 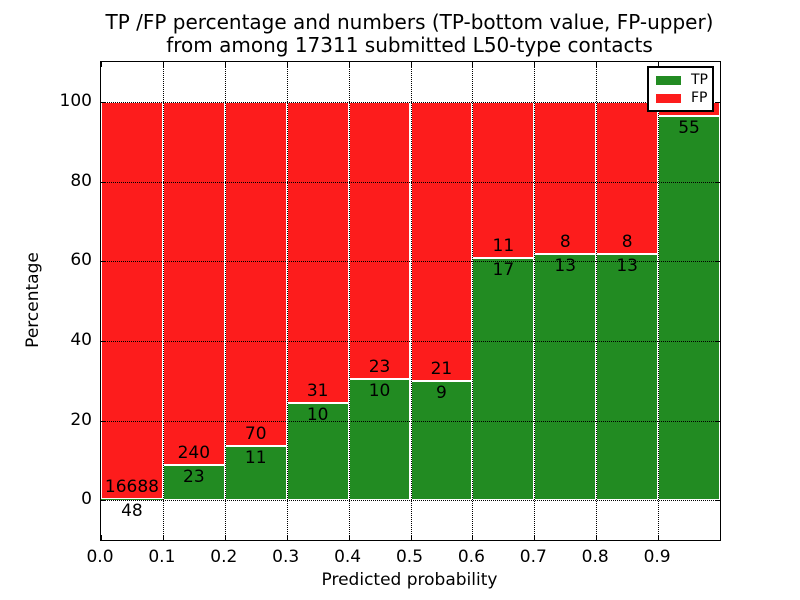 I want to click on y-tick-label: 20, so click(x=81, y=419).